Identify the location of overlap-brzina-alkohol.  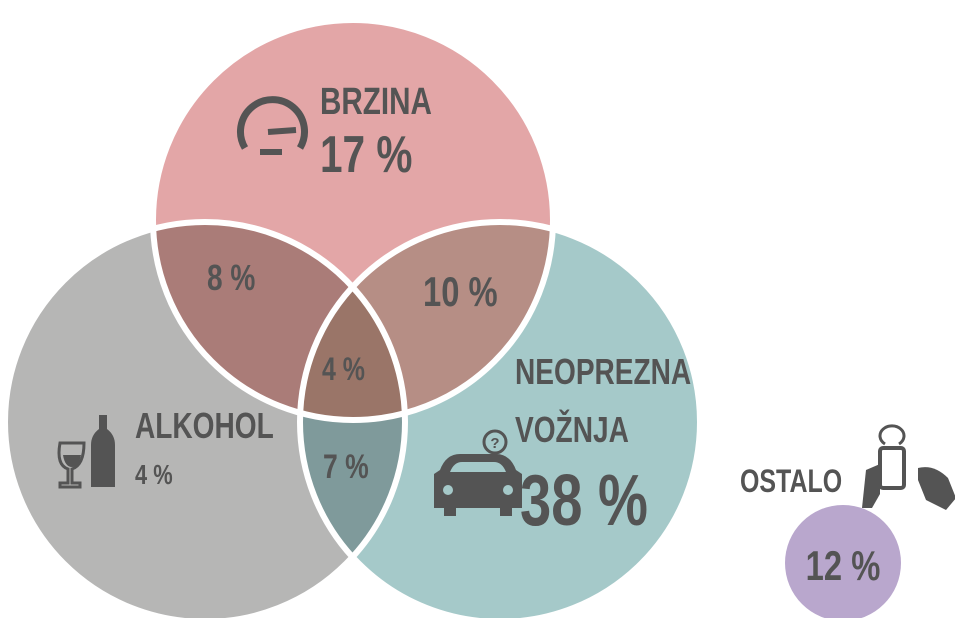
(279, 321).